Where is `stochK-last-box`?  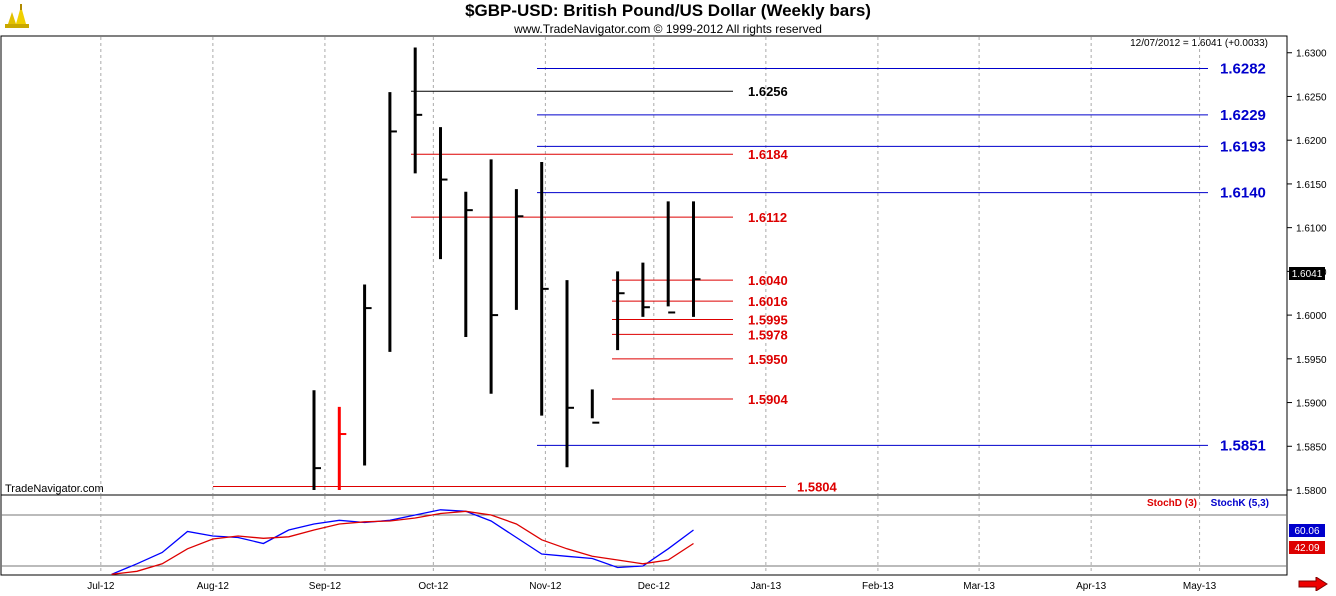
stochK-last-box is located at coordinates (1307, 530).